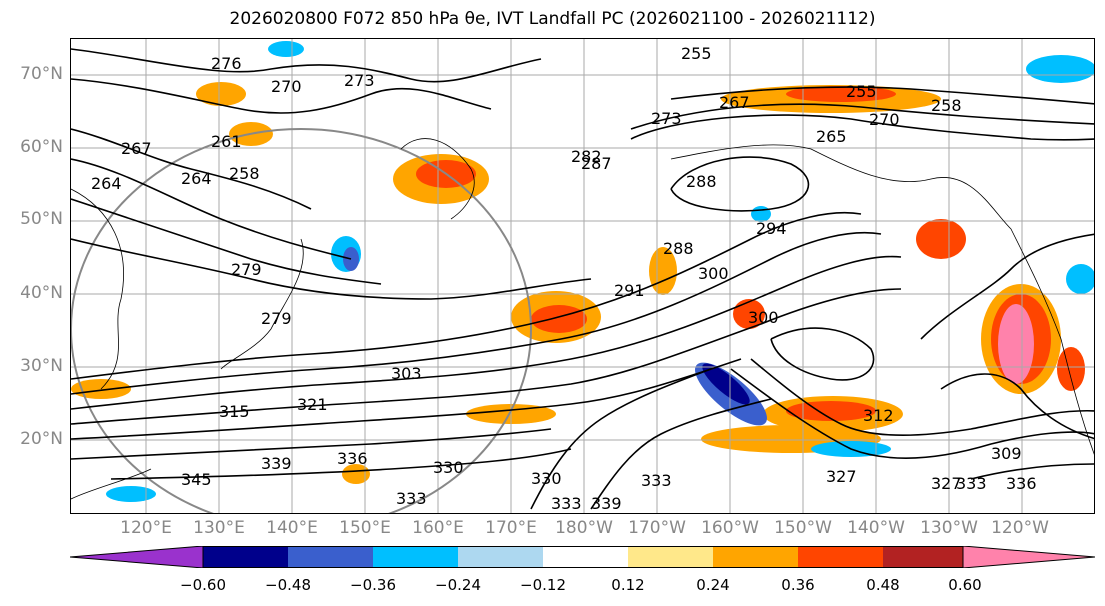  Describe the element at coordinates (196, 479) in the screenshot. I see `contour-label: 345` at that location.